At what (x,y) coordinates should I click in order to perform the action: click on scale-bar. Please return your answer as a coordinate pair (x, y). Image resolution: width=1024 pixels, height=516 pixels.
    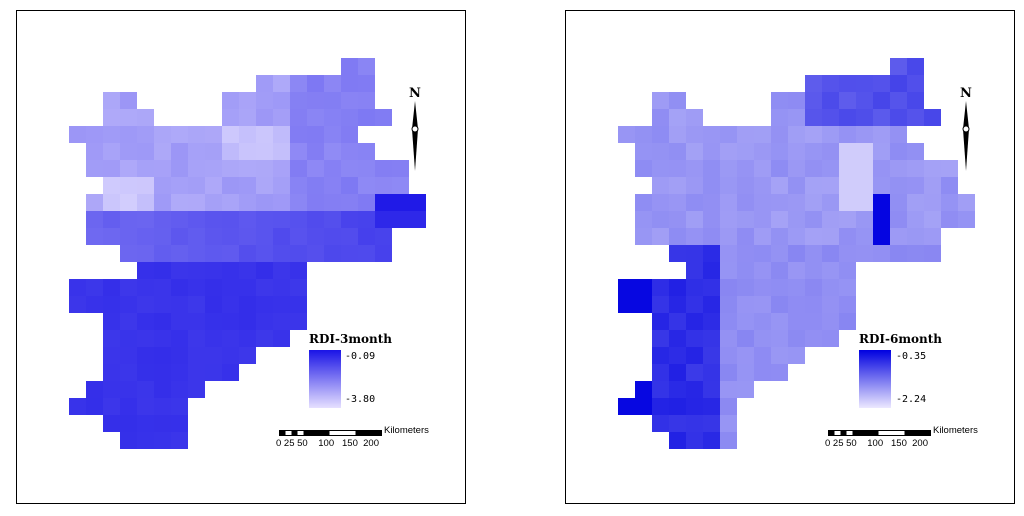
    Looking at the image, I should click on (879, 433).